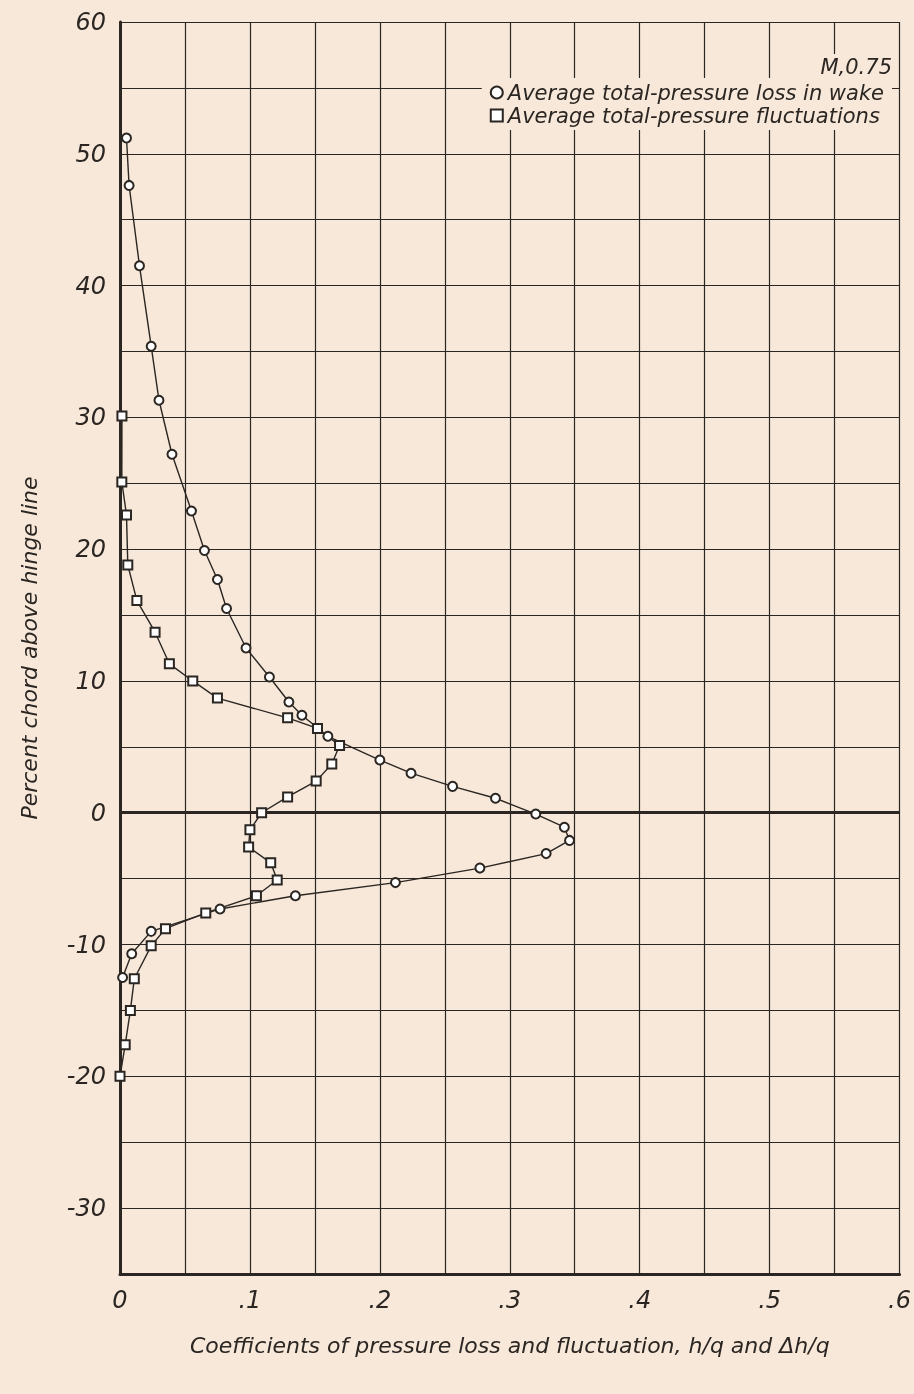 The width and height of the screenshot is (914, 1394). What do you see at coordinates (86, 944) in the screenshot?
I see `y-tick-label: -10` at bounding box center [86, 944].